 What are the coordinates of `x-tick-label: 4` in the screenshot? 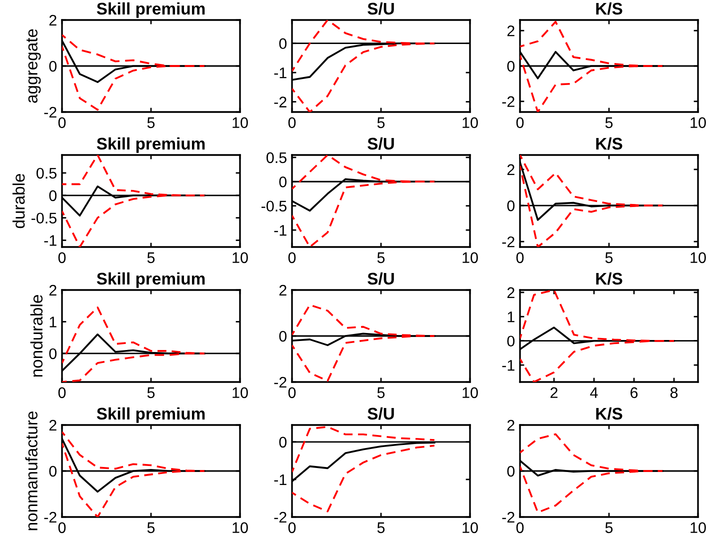 It's located at (594, 392).